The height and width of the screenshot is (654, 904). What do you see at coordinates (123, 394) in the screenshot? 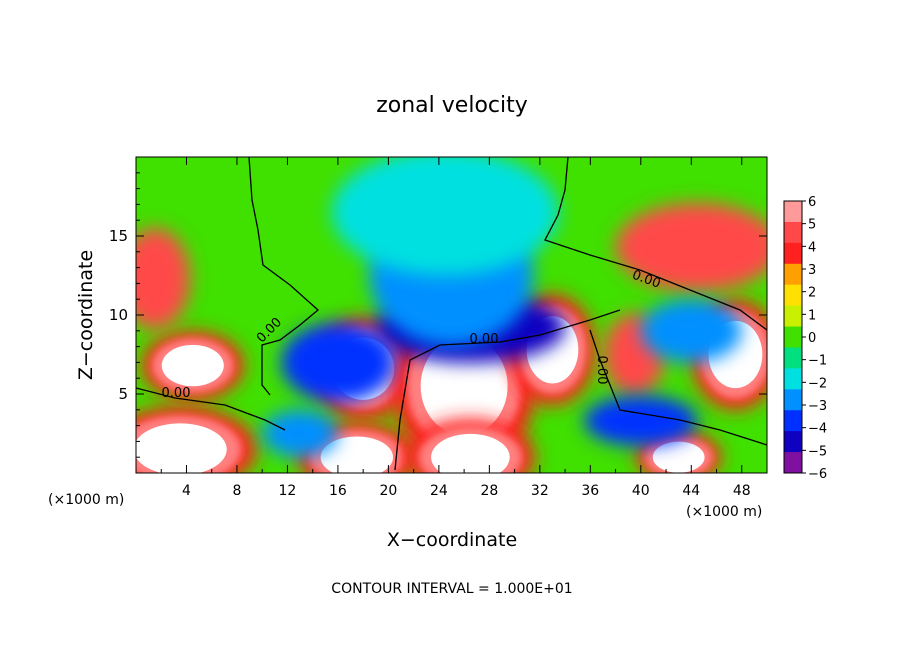
I see `y-tick-label: 5` at bounding box center [123, 394].